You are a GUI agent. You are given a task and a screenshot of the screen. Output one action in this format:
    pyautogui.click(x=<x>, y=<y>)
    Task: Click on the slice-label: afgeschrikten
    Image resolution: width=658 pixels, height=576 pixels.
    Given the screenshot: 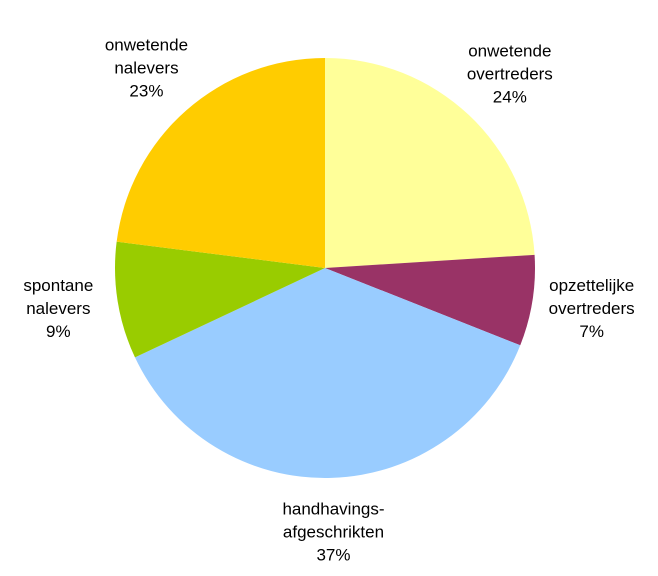 What is the action you would take?
    pyautogui.click(x=333, y=531)
    